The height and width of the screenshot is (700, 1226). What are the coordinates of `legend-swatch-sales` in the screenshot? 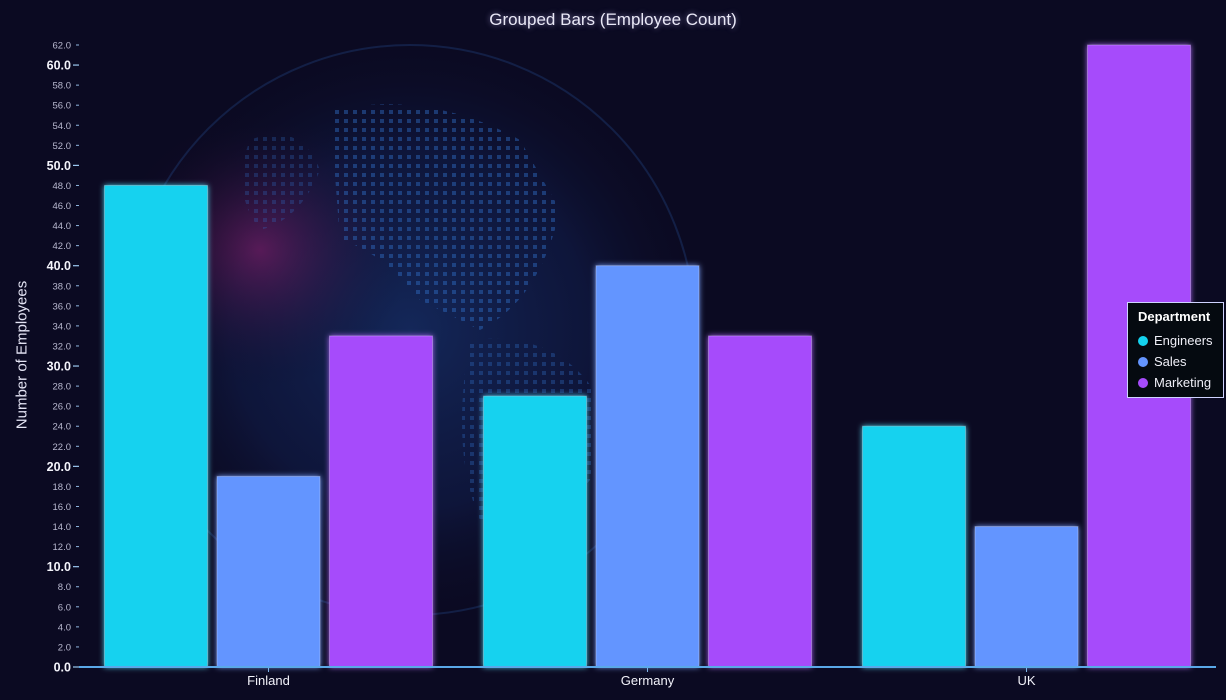 It's located at (1143, 361).